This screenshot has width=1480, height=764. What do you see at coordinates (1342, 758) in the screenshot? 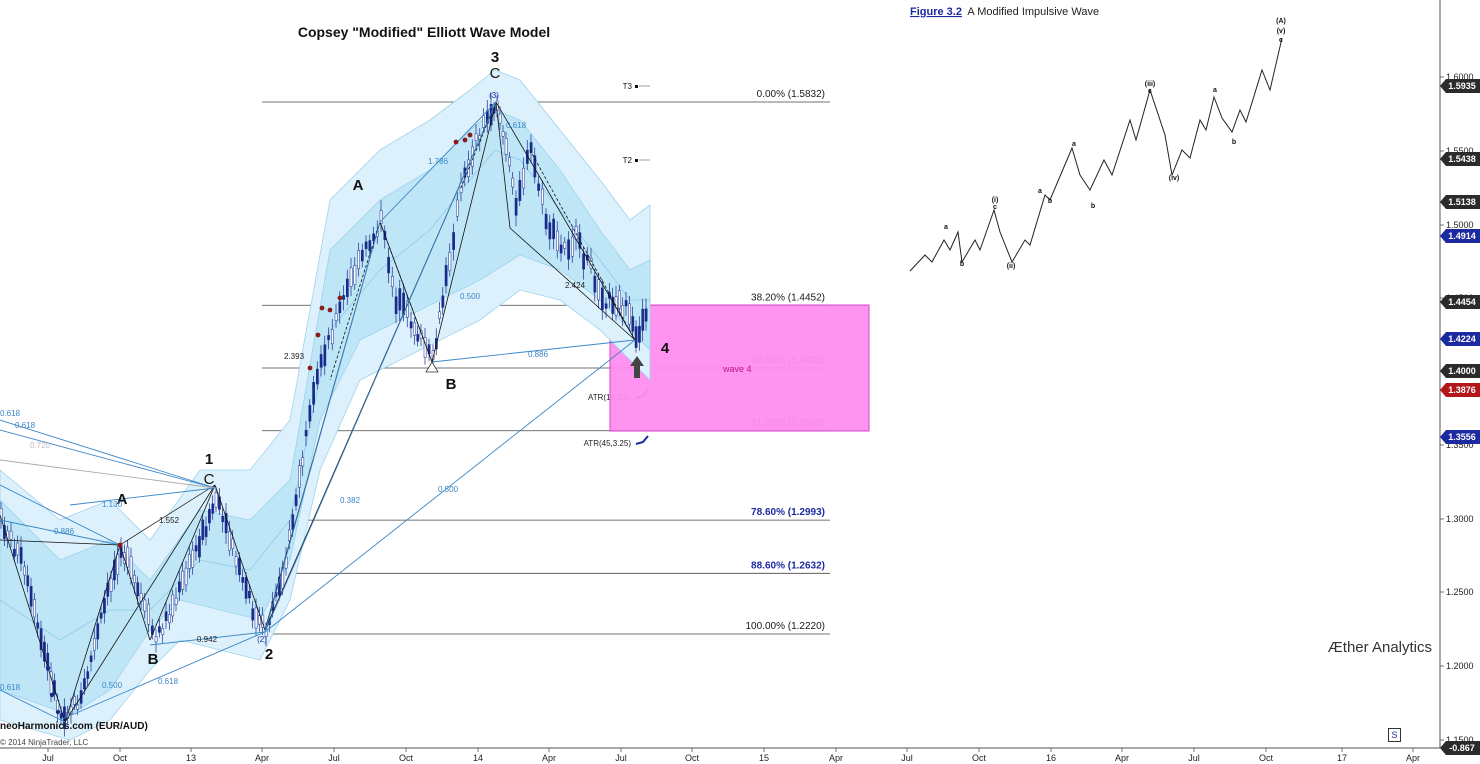
I see `x-tick-label: 17` at bounding box center [1342, 758].